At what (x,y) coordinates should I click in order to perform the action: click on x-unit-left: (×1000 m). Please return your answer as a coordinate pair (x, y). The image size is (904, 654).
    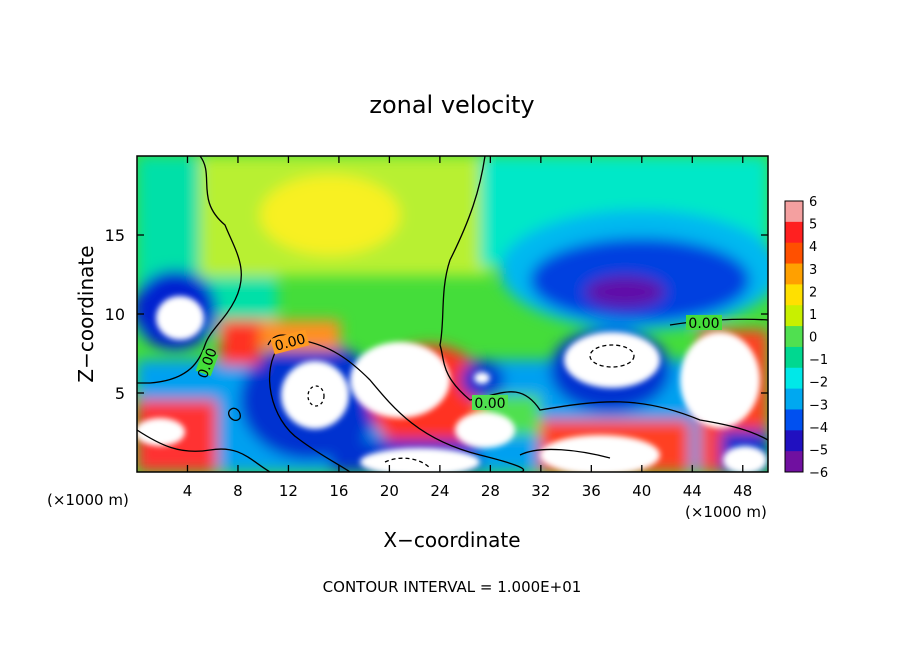
    Looking at the image, I should click on (88, 500).